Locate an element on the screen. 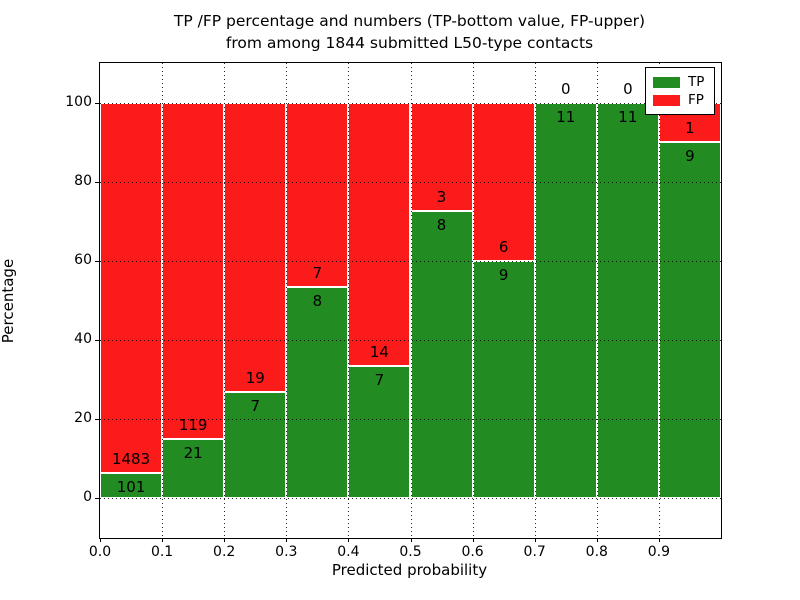 Image resolution: width=800 pixels, height=600 pixels. tp-count-label-1: 21 is located at coordinates (193, 453).